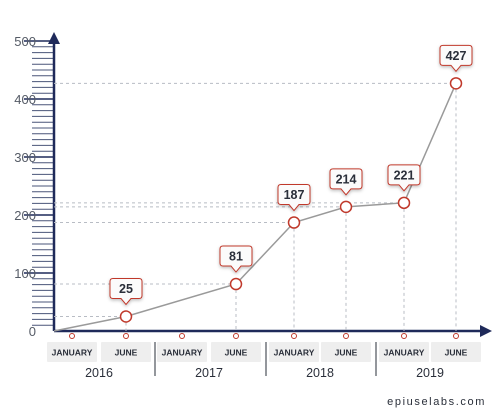 This screenshot has height=416, width=500. Describe the element at coordinates (486, 331) in the screenshot. I see `x-axis-arrow` at that location.